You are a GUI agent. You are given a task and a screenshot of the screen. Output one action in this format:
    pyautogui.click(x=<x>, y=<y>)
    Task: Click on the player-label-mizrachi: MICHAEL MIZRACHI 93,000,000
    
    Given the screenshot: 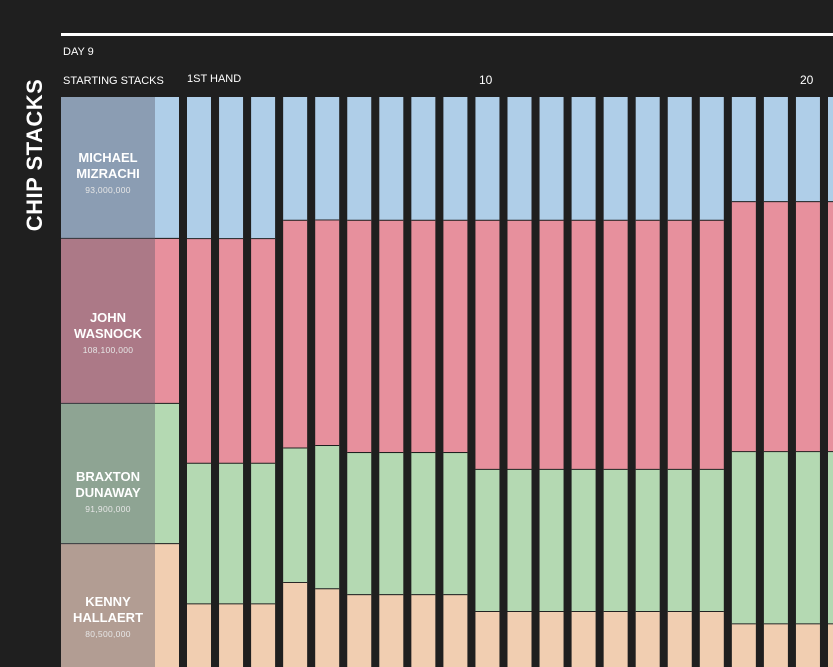 What is the action you would take?
    pyautogui.click(x=108, y=172)
    